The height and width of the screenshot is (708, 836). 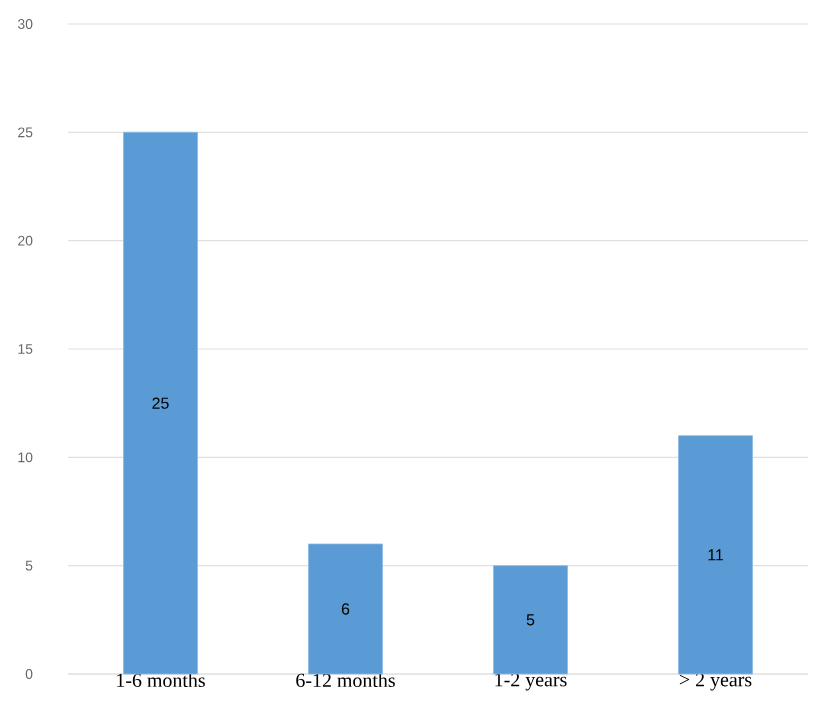 I want to click on x-tick-label: 1-6 months, so click(x=161, y=680).